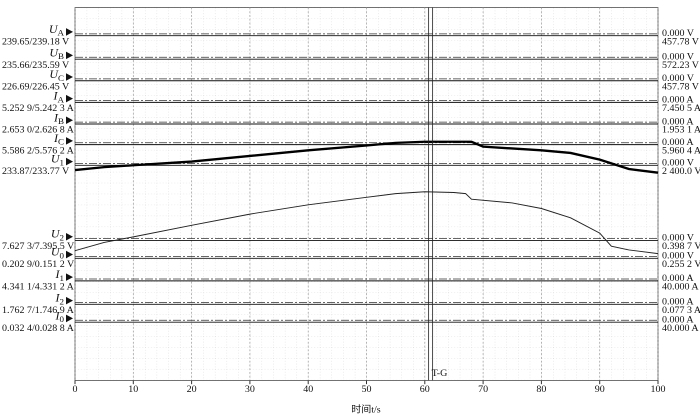 The image size is (700, 418). What do you see at coordinates (250, 389) in the screenshot?
I see `x-tick-label: 30` at bounding box center [250, 389].